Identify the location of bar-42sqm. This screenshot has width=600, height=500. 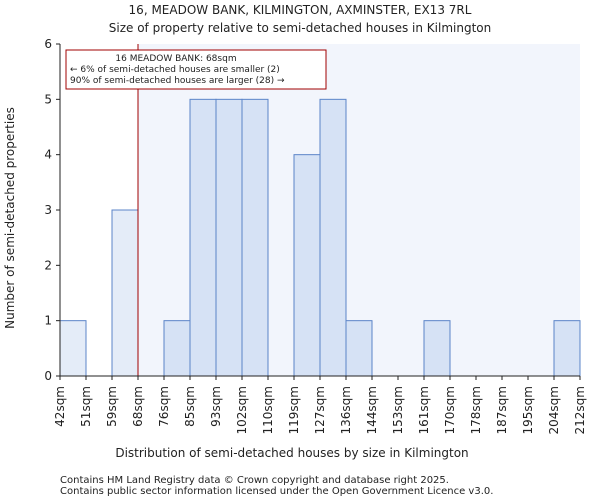
(73, 348).